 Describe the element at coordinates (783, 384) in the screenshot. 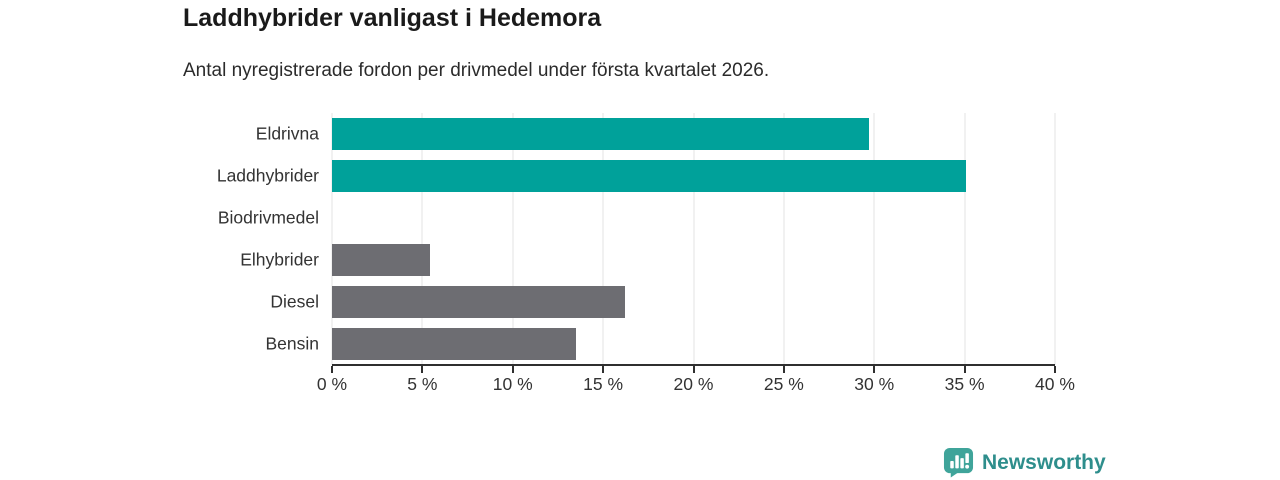

I see `axis-tick-label: 25 %` at that location.